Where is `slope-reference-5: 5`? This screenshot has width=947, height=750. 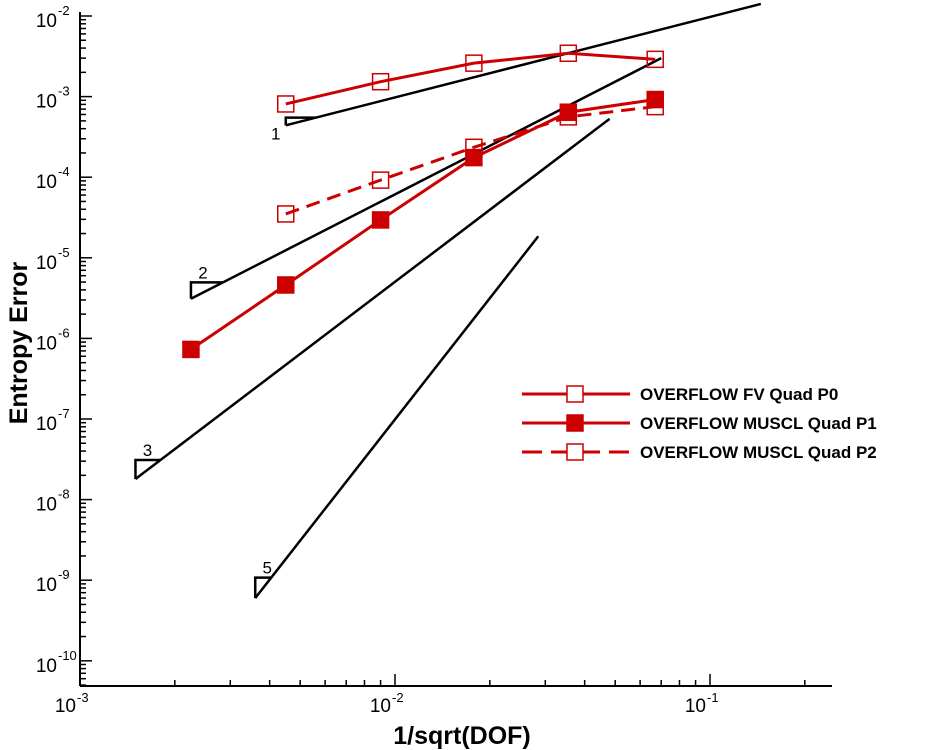
slope-reference-5: 5 is located at coordinates (396, 417).